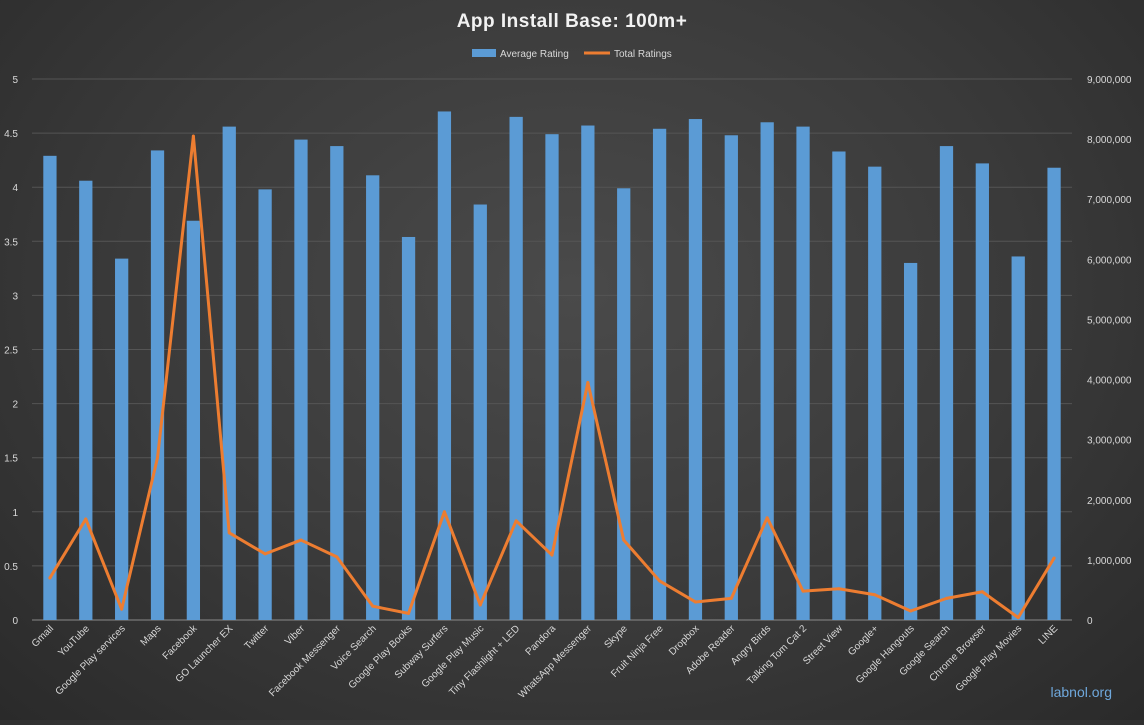  What do you see at coordinates (11, 459) in the screenshot?
I see `left-tick-label: 1.5` at bounding box center [11, 459].